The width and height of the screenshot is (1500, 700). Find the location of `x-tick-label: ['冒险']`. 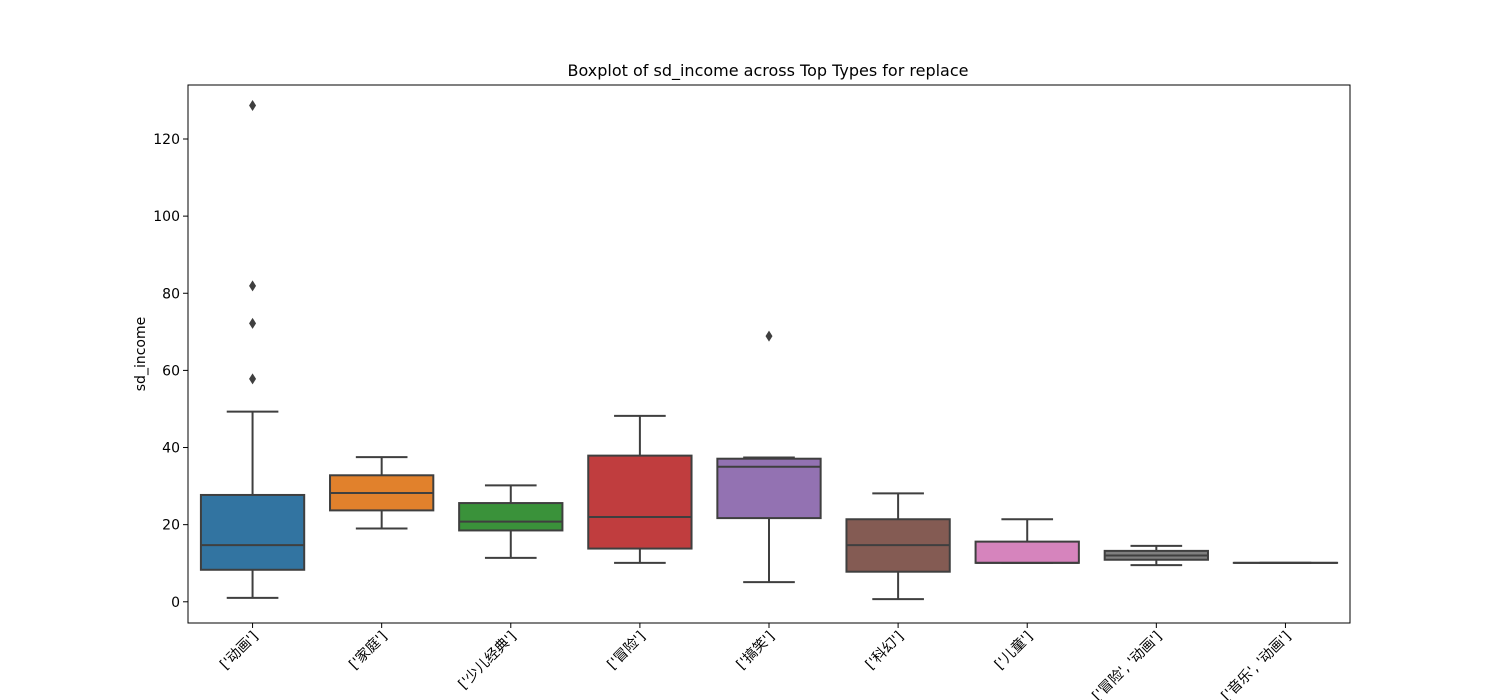

x-tick-label: ['冒险'] is located at coordinates (626, 651).